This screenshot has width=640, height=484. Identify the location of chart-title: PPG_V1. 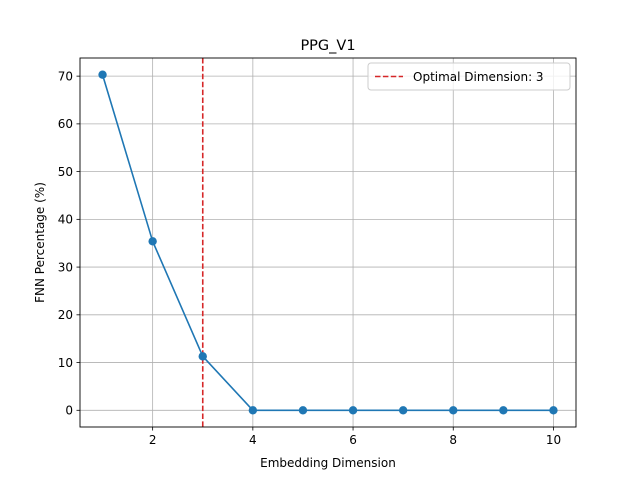
(327, 46).